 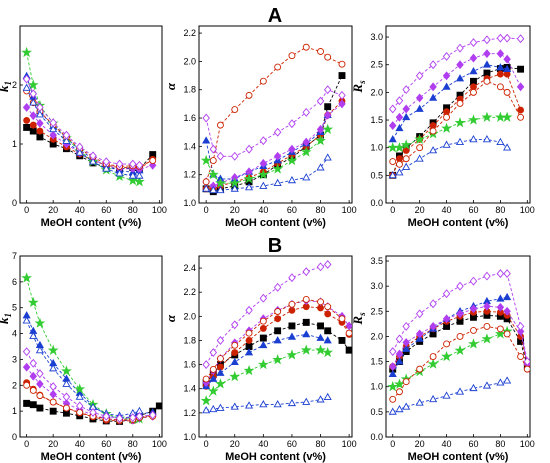 I want to click on y-axis-label-main: k, so click(x=5, y=88).